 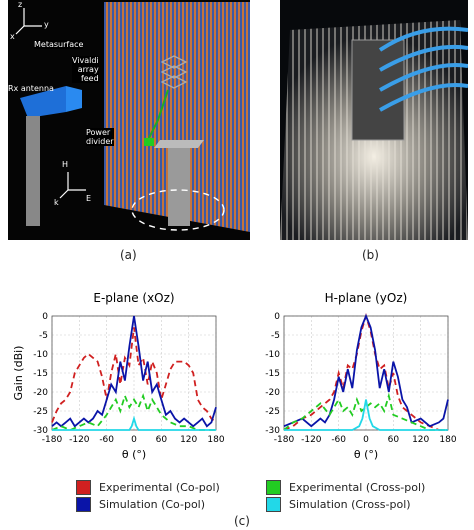 I want to click on legend-item-sim-co: Simulation (Co-pol), so click(x=140, y=504).